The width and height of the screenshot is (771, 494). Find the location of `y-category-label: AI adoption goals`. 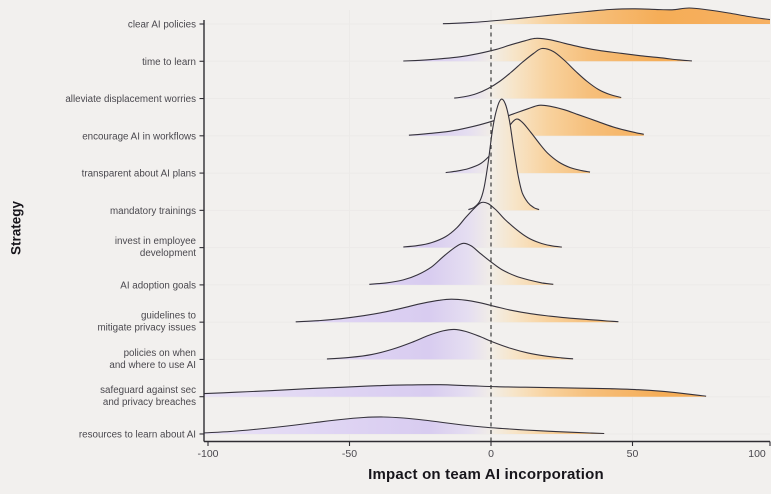

y-category-label: AI adoption goals is located at coordinates (158, 285).